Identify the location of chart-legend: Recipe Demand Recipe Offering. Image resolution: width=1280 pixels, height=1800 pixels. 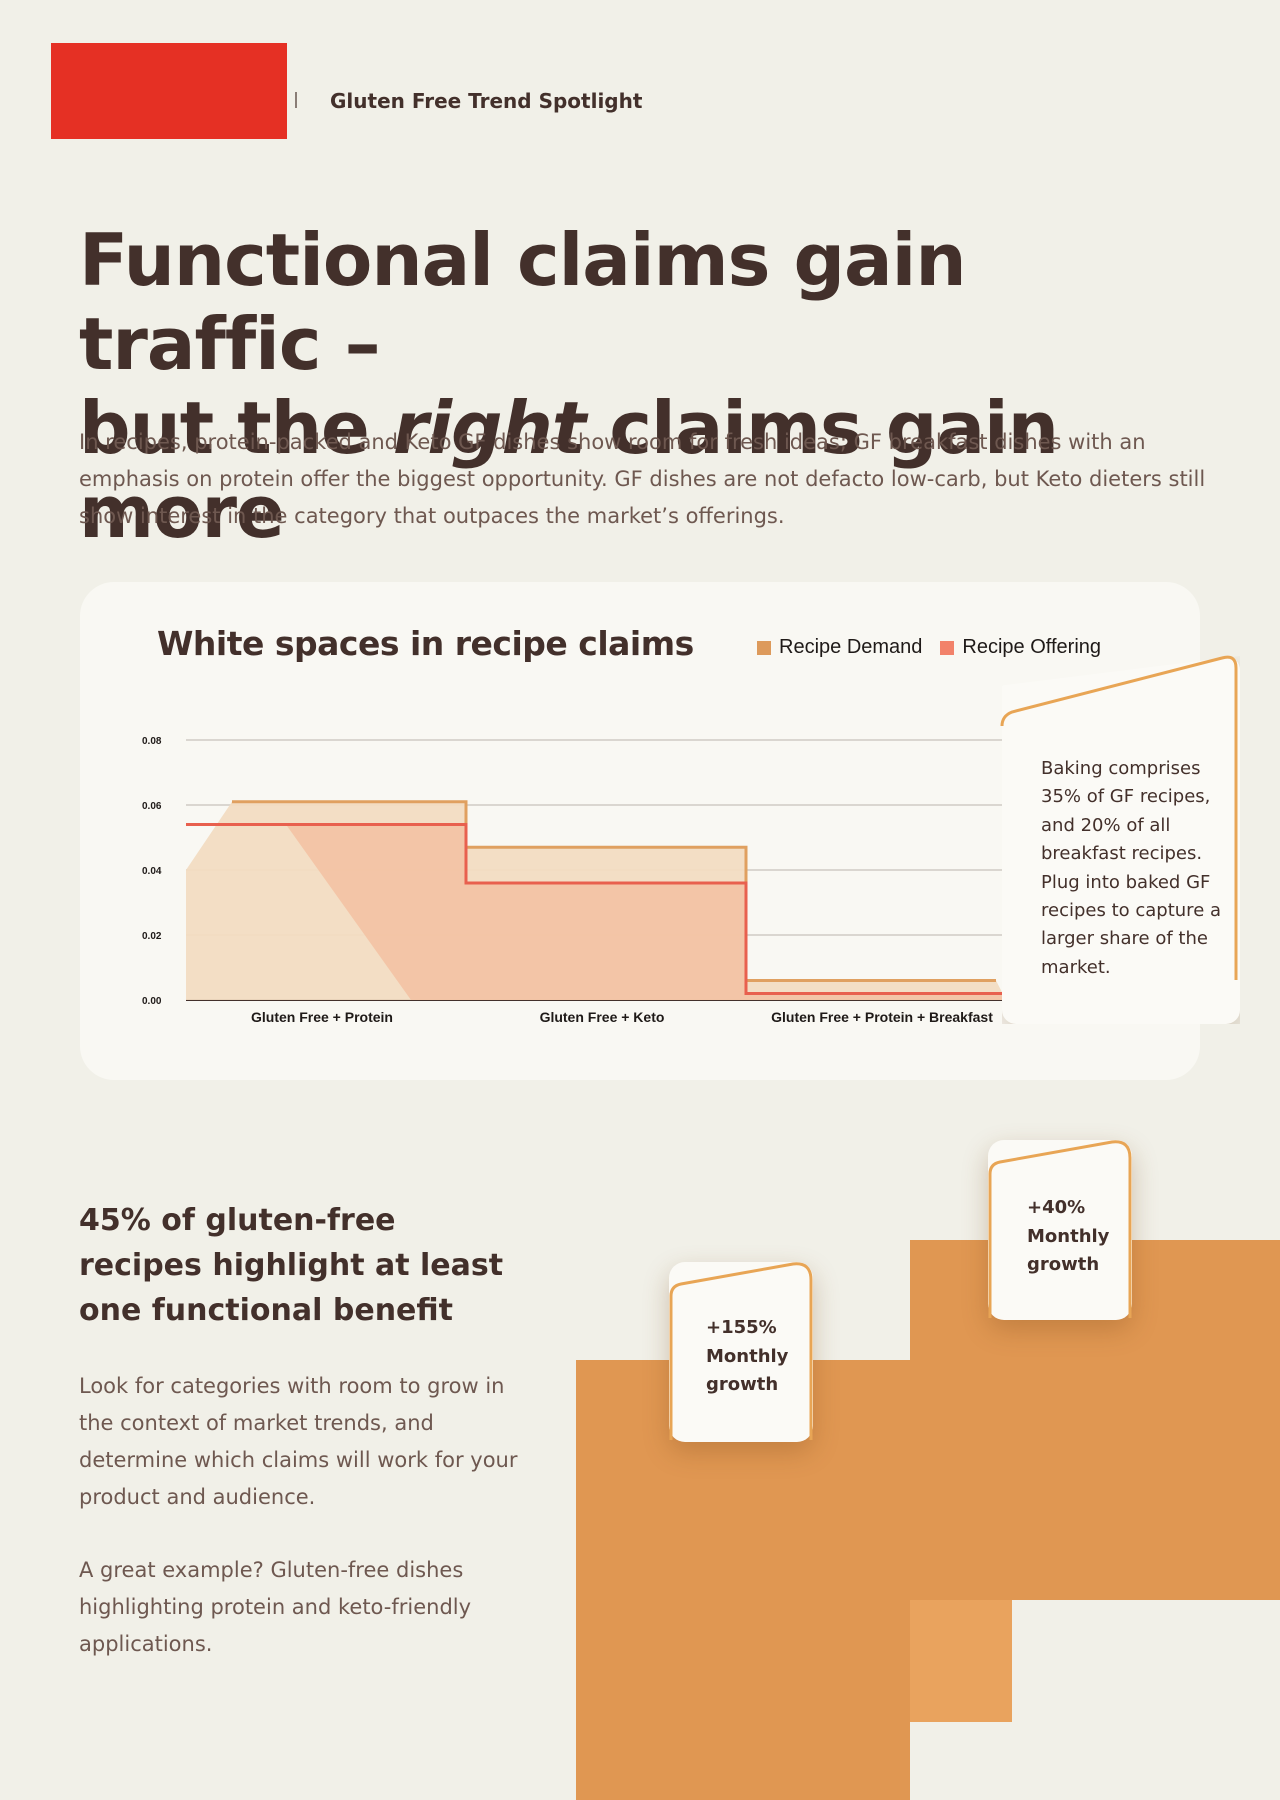
(938, 647).